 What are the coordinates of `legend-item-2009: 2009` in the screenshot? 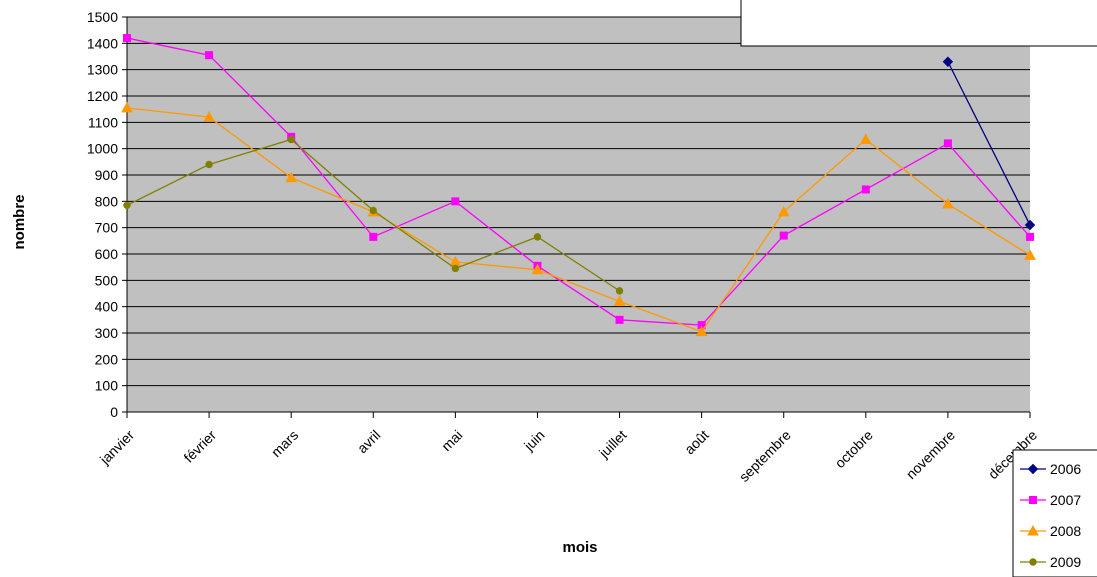 It's located at (1050, 562).